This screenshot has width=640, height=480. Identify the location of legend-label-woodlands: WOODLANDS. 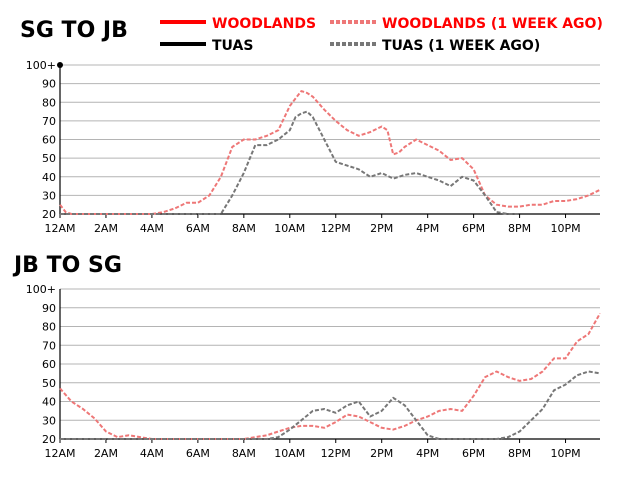
(264, 24).